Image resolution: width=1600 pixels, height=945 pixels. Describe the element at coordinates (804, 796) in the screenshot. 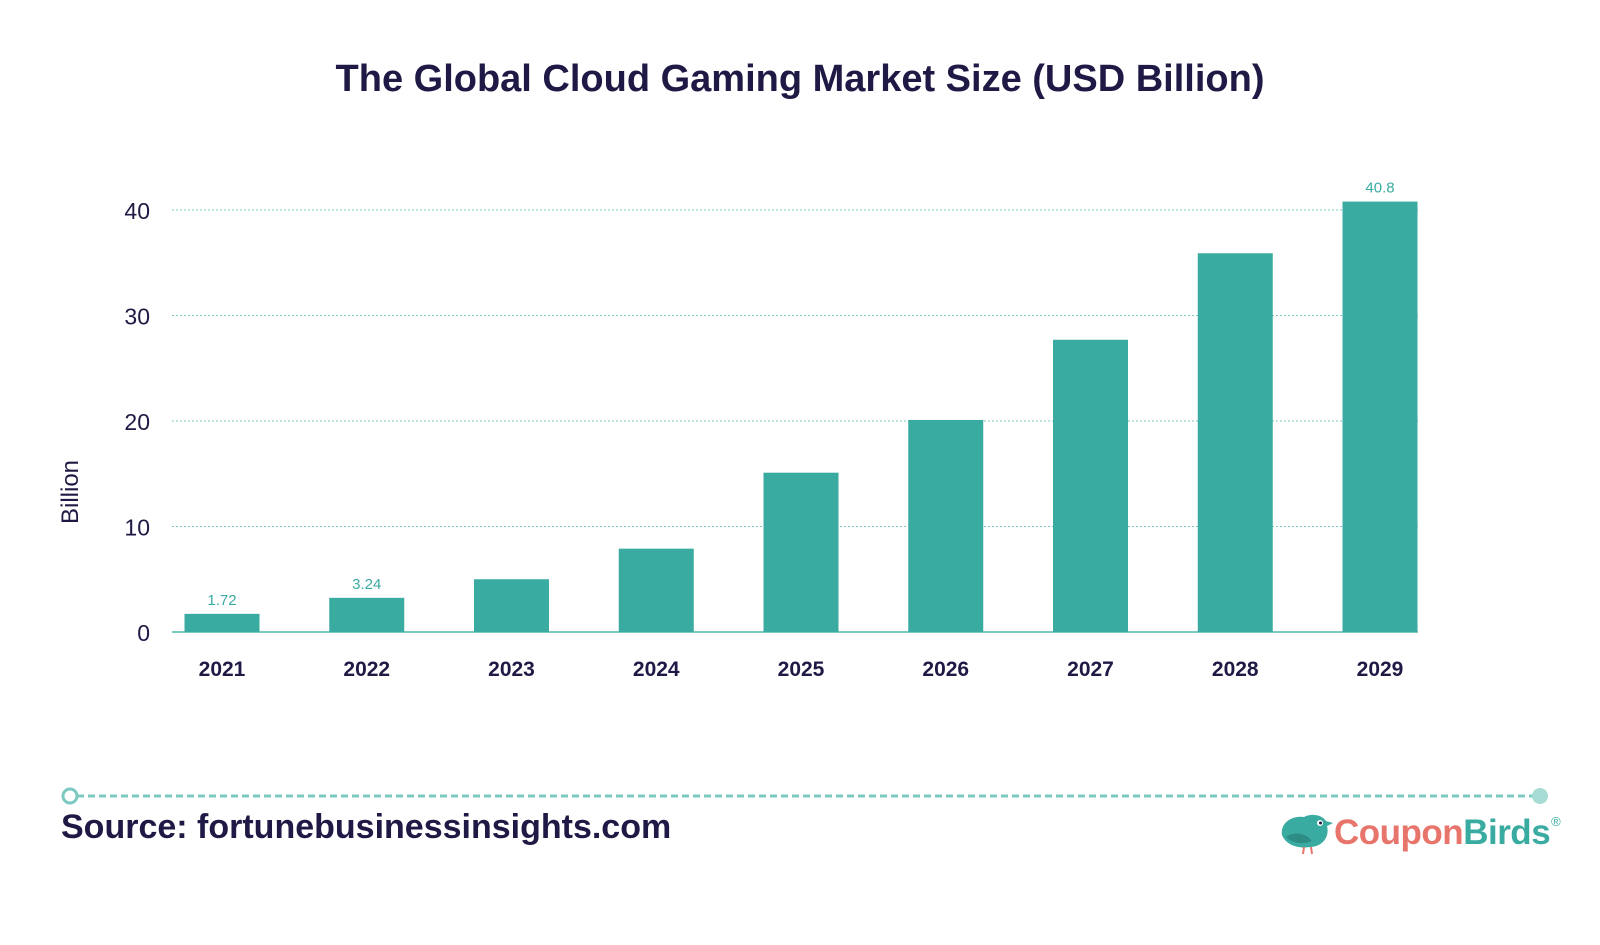

I see `timeline-divider` at that location.